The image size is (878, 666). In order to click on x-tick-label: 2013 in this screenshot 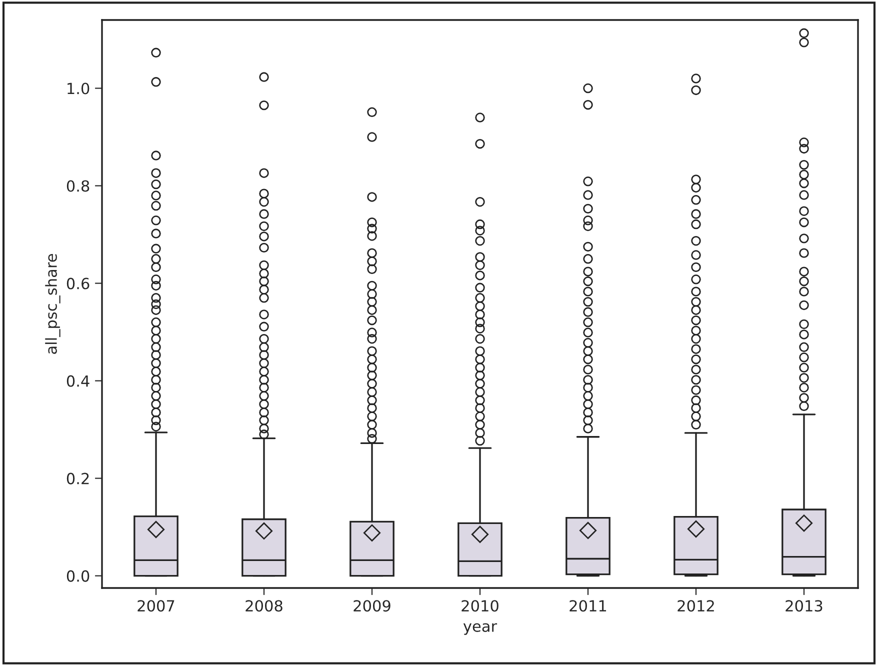, I will do `click(804, 606)`.